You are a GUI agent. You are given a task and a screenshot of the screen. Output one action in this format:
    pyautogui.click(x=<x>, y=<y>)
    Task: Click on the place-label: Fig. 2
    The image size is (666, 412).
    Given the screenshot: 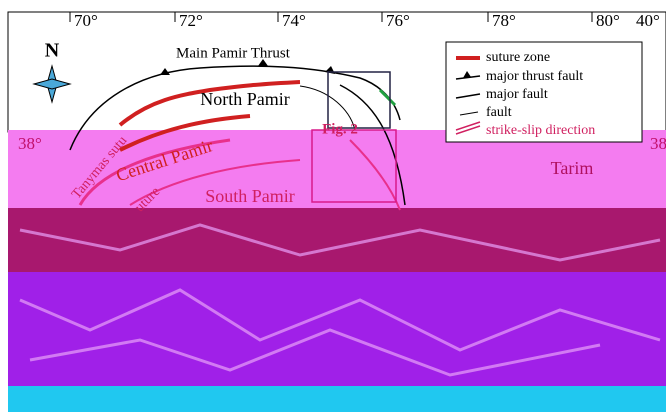 What is the action you would take?
    pyautogui.click(x=340, y=129)
    